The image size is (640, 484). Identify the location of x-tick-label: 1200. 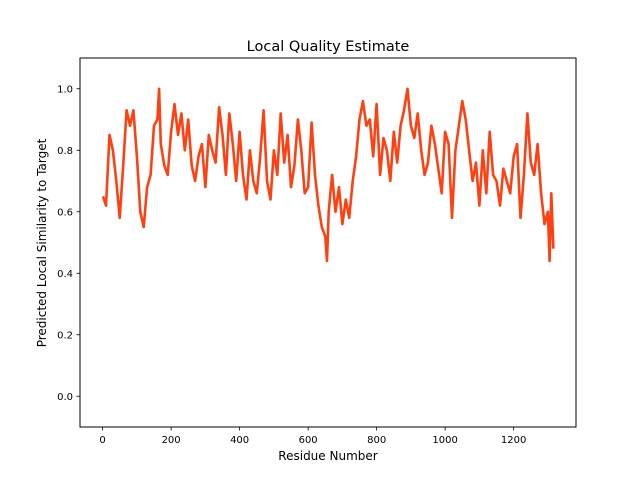
(513, 440).